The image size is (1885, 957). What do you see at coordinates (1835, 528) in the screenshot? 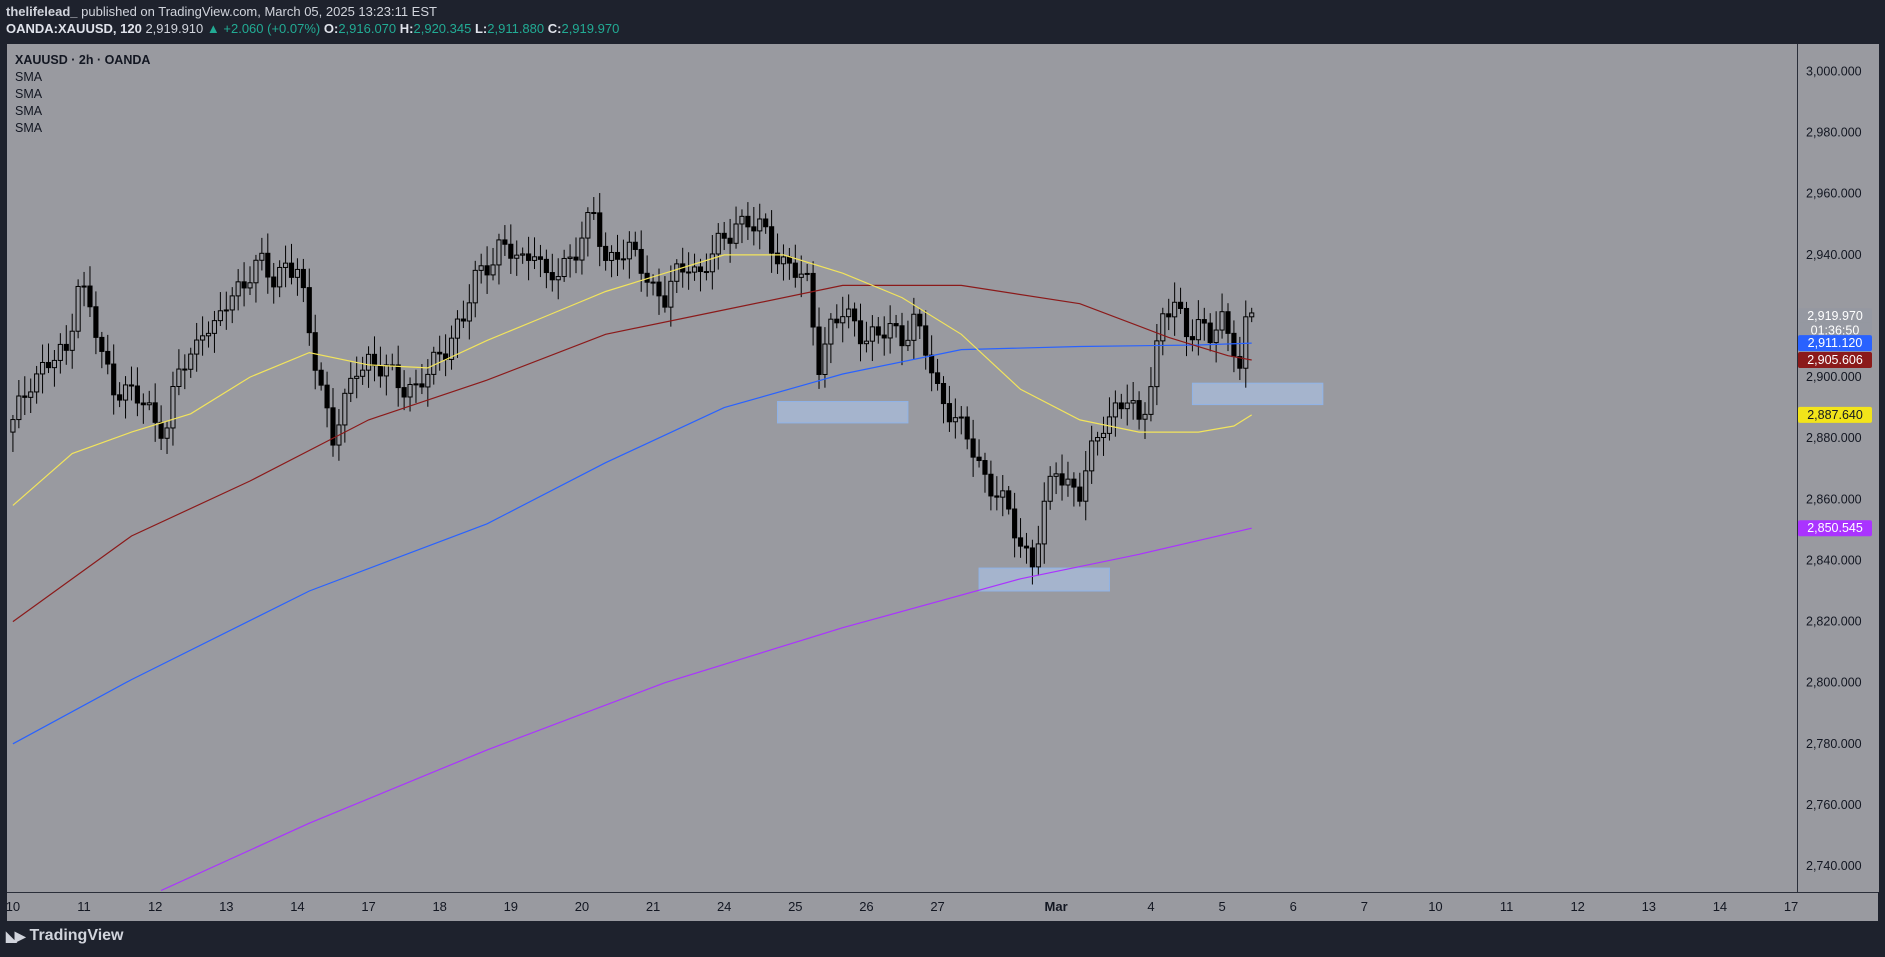
I see `price-label: 2,850.545` at bounding box center [1835, 528].